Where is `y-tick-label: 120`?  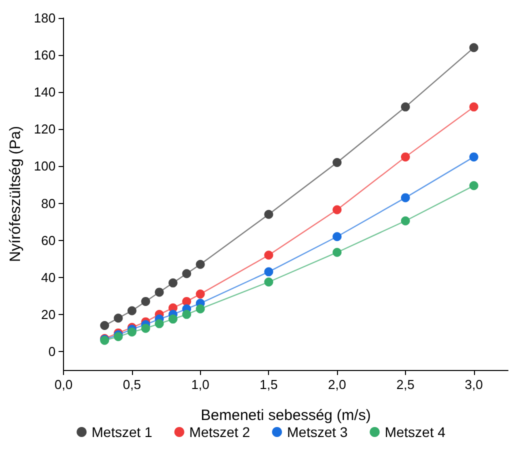
y-tick-label: 120 is located at coordinates (45, 129).